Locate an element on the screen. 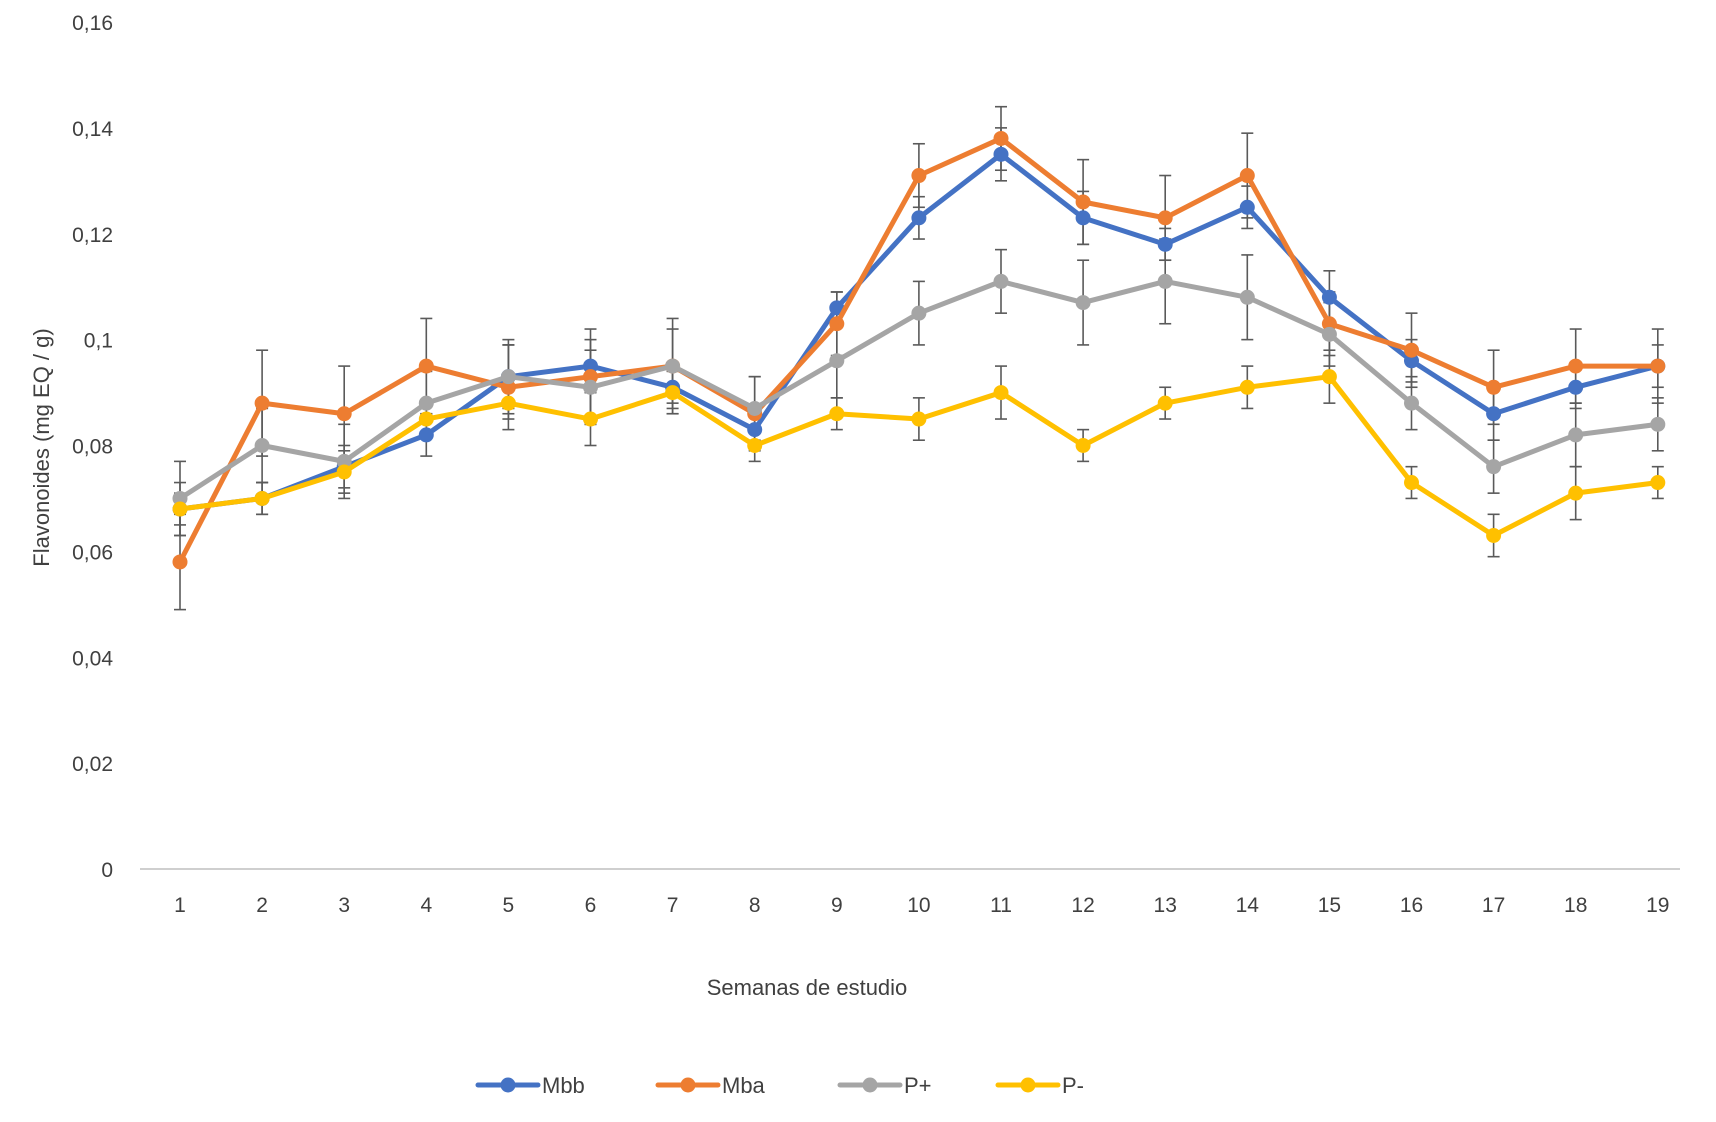 The width and height of the screenshot is (1716, 1122). x-tick-label: 14 is located at coordinates (1248, 905).